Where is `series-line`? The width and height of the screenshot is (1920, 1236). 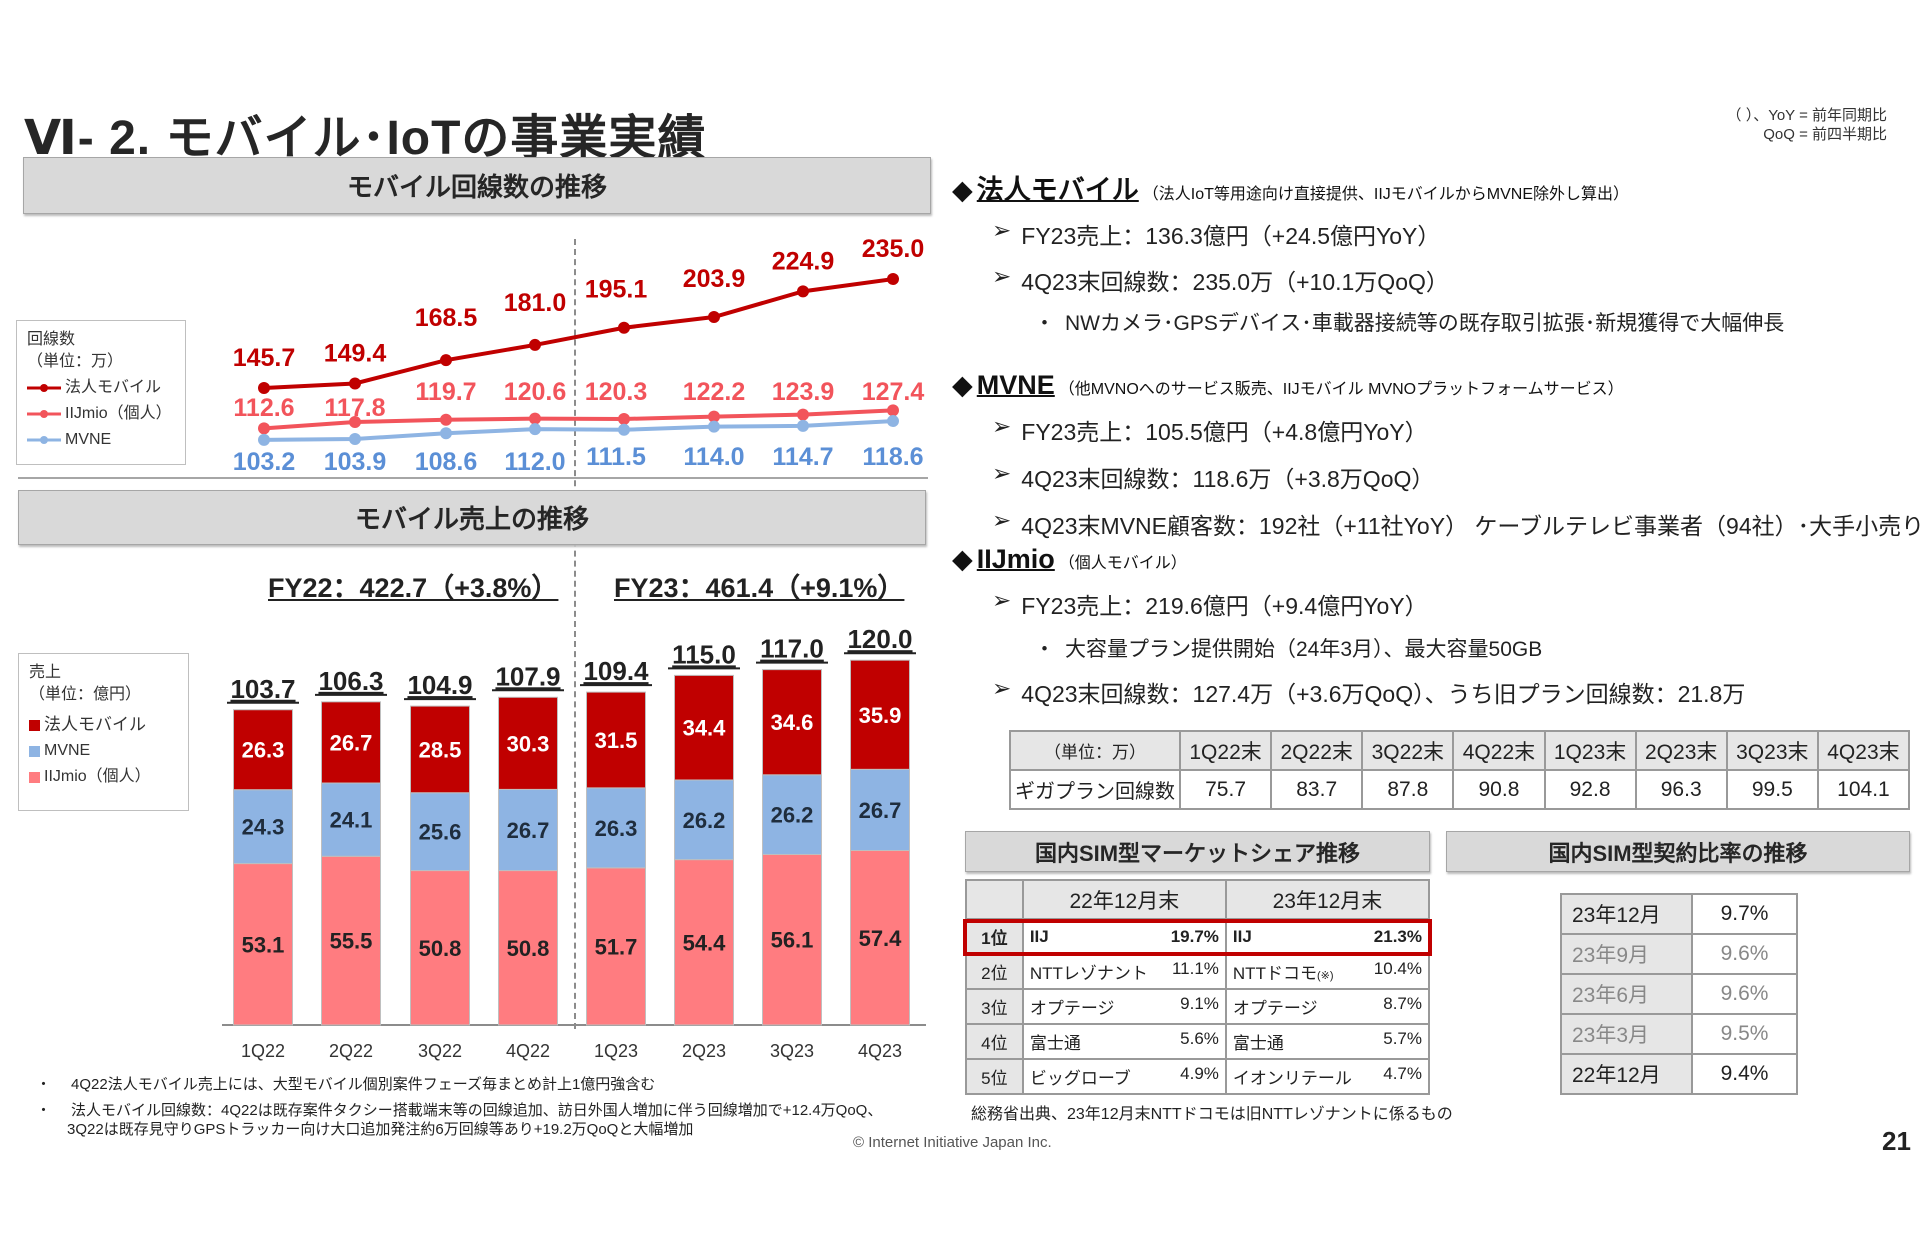 series-line is located at coordinates (578, 430).